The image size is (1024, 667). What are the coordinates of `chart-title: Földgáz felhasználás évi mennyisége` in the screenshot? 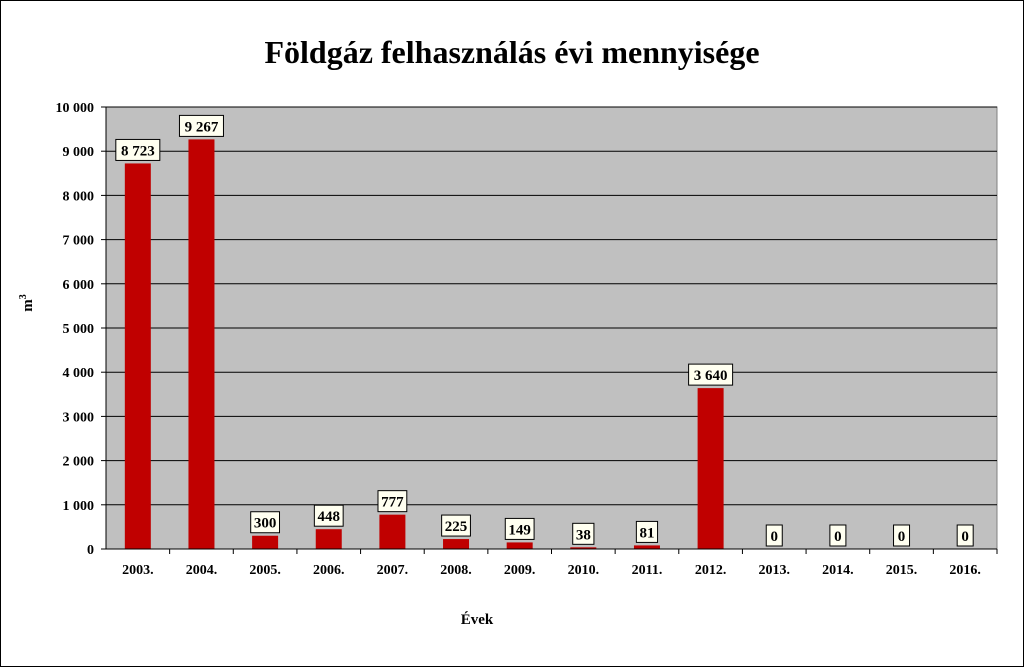 It's located at (512, 52).